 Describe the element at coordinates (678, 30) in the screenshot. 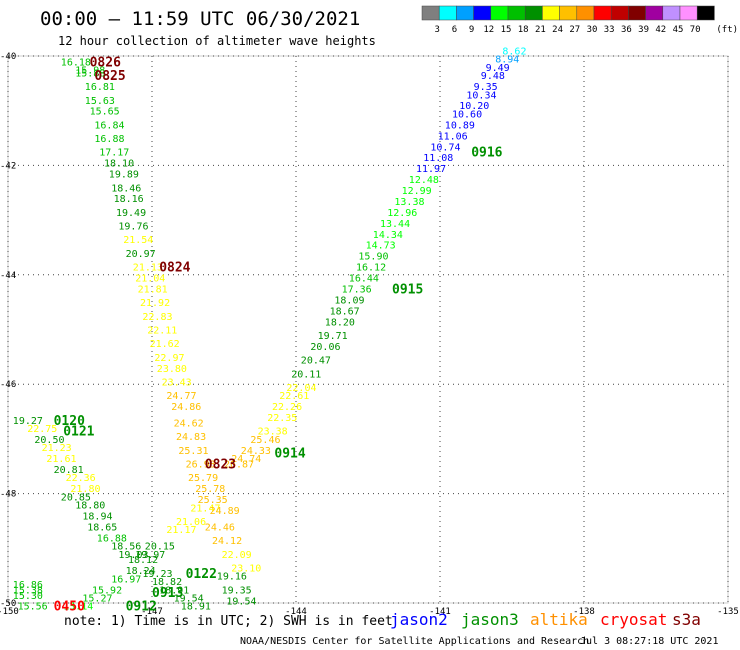

I see `legend-bin-label: 45` at that location.